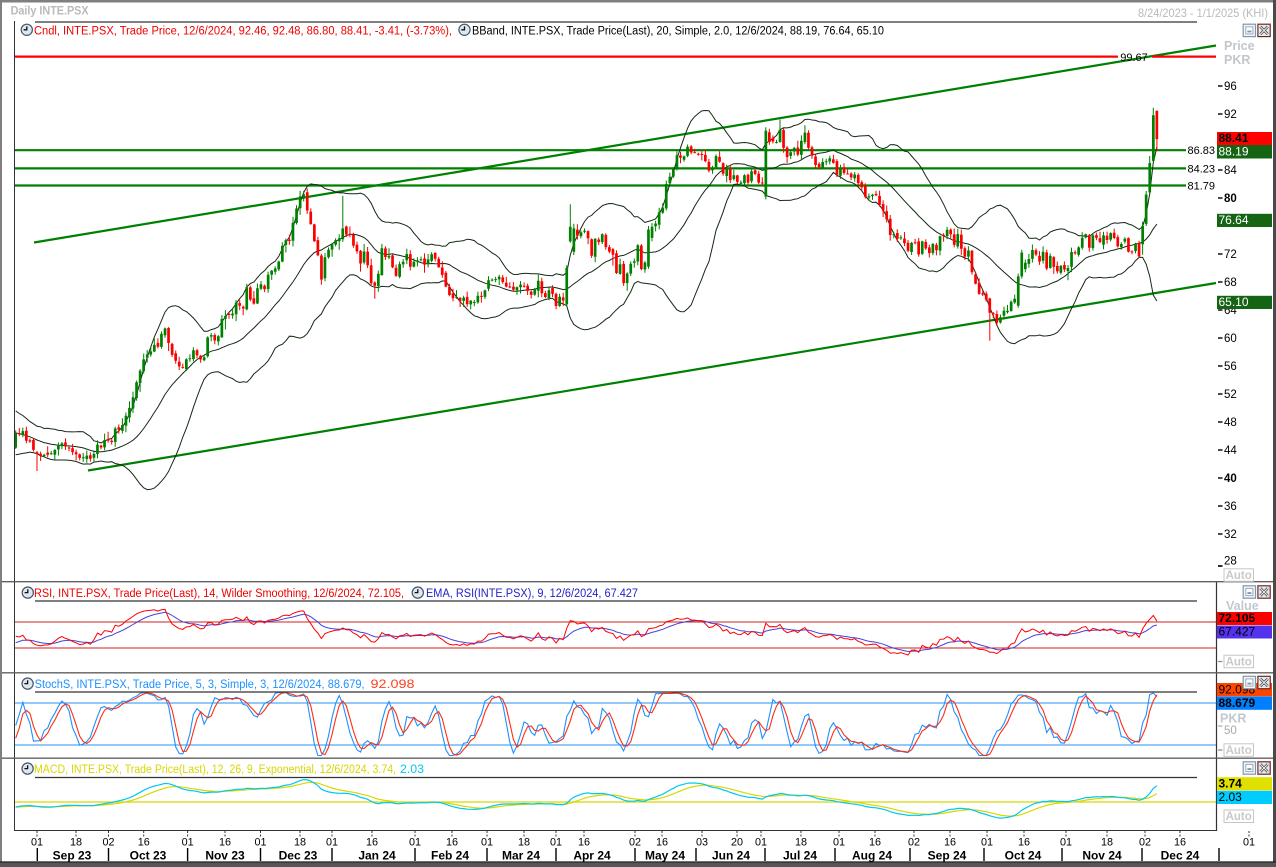 This screenshot has height=867, width=1276. What do you see at coordinates (225, 856) in the screenshot?
I see `svg-text: Nov 23` at bounding box center [225, 856].